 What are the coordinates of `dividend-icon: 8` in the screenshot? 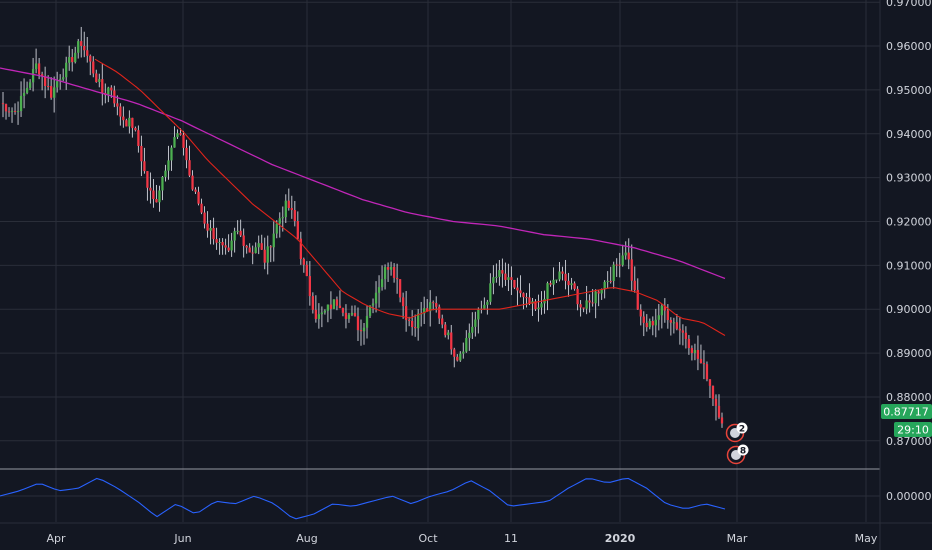 It's located at (737, 454).